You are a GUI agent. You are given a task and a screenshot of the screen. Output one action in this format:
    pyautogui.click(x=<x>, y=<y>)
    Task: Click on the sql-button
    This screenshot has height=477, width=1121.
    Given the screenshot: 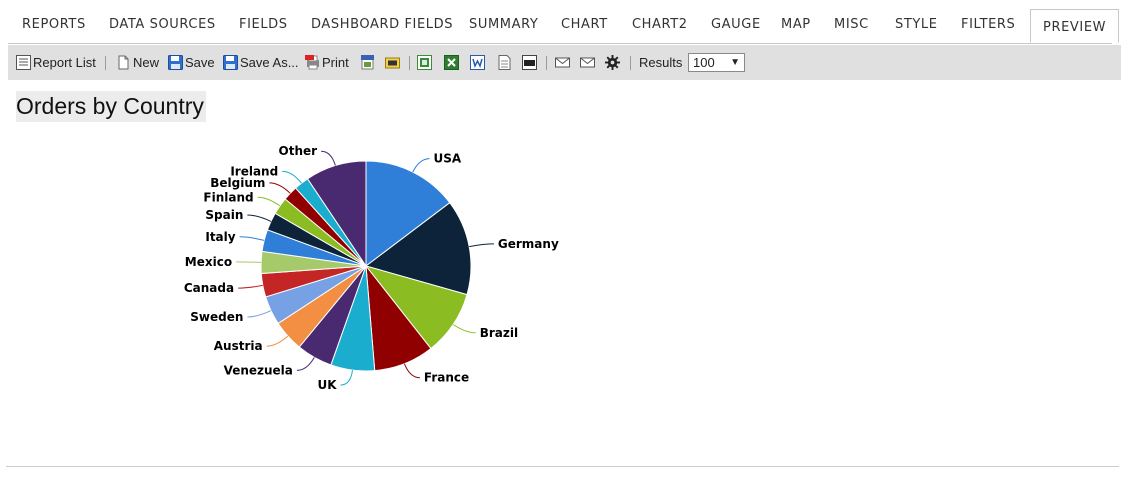 What is the action you would take?
    pyautogui.click(x=392, y=62)
    